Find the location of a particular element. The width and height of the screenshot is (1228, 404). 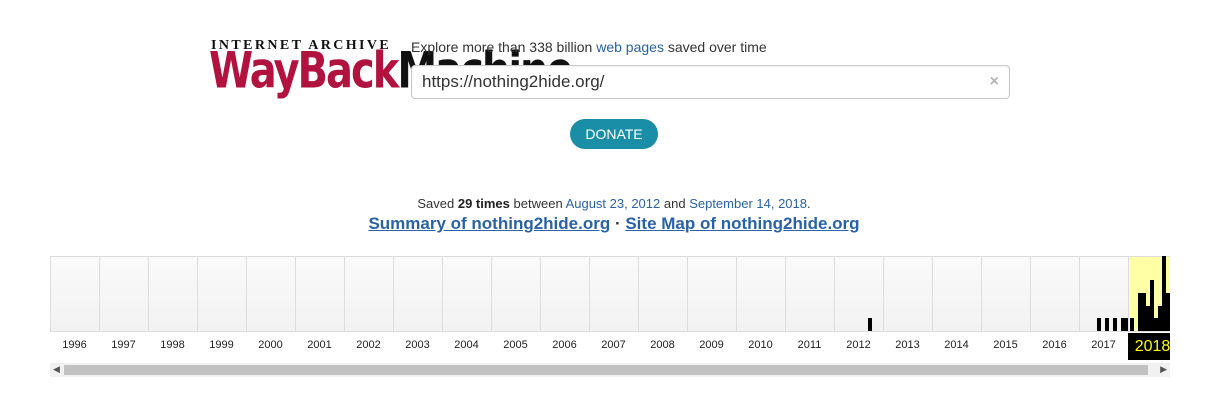

year-column-2004: 2004 is located at coordinates (466, 308).